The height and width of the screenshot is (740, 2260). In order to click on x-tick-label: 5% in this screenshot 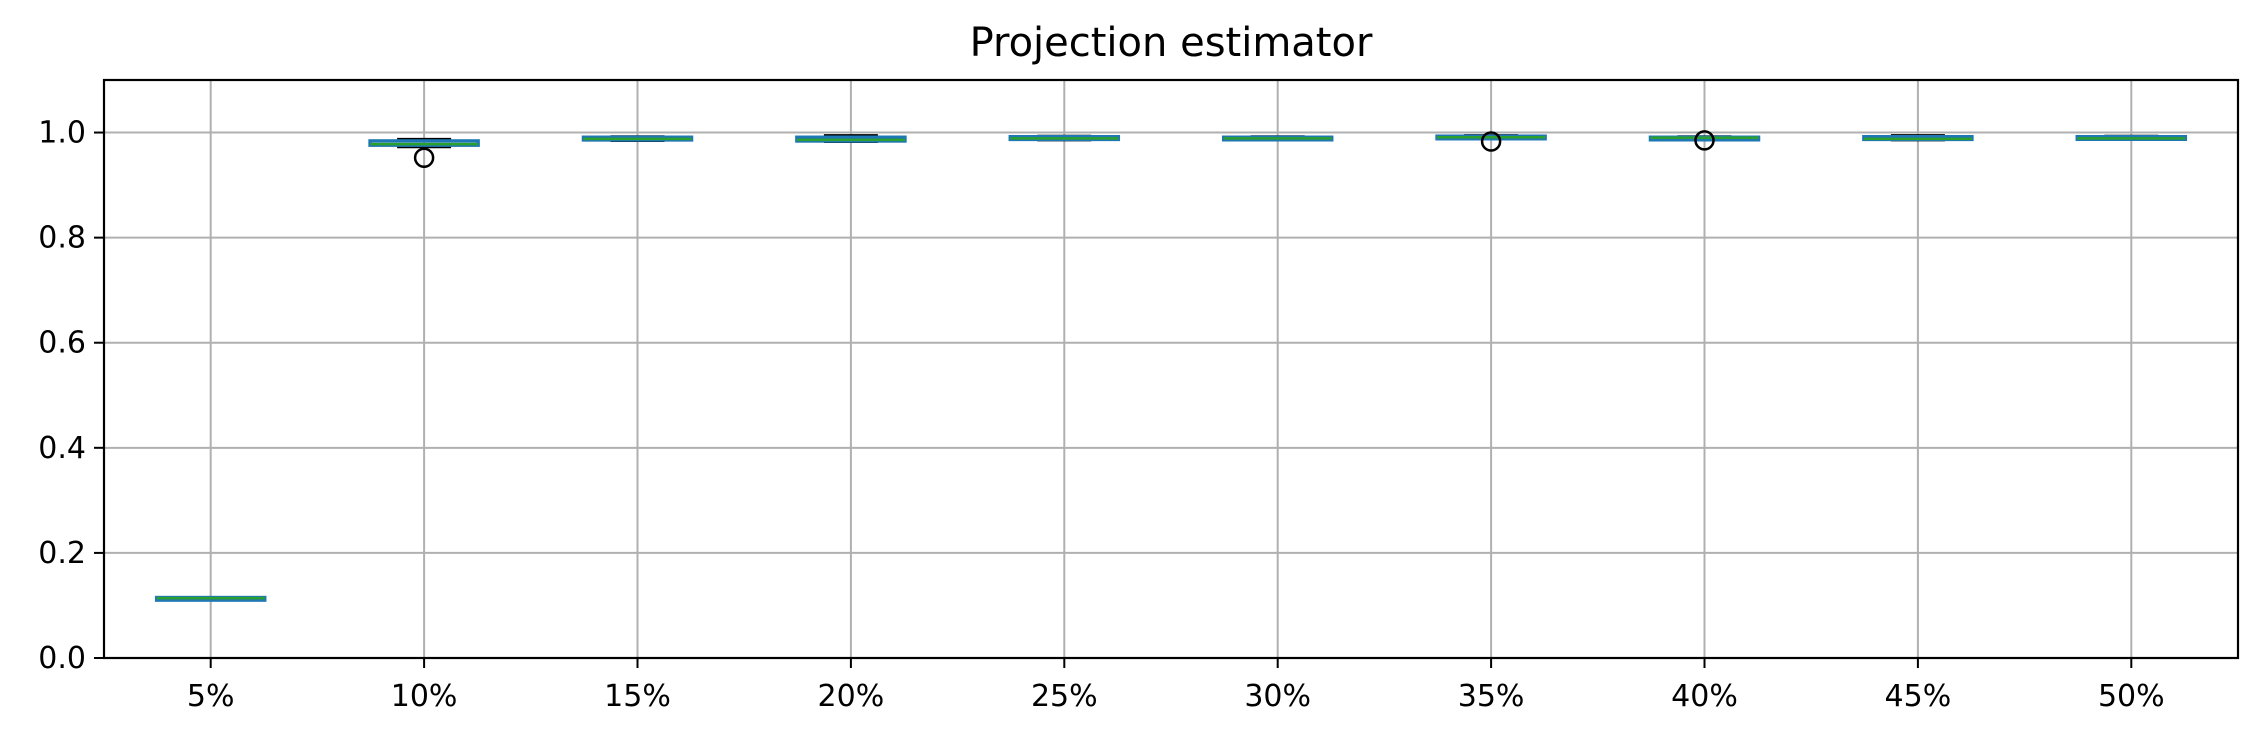, I will do `click(211, 696)`.